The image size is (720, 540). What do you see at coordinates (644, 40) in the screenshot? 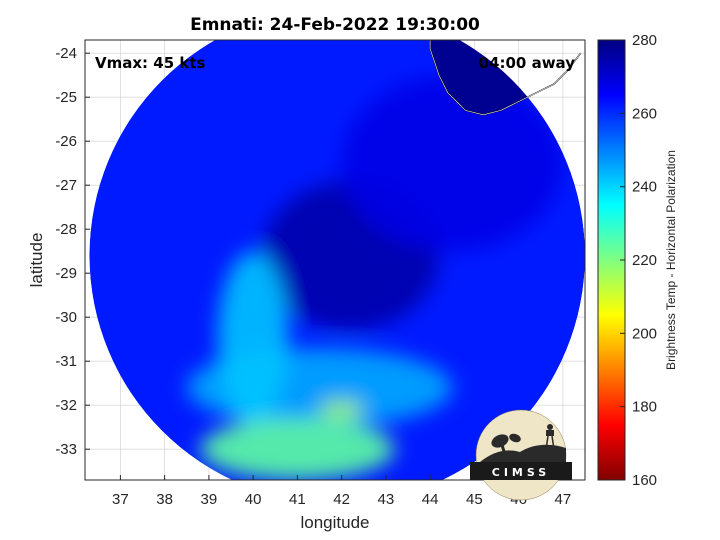
I see `colorbar-tick-label: 280` at bounding box center [644, 40].